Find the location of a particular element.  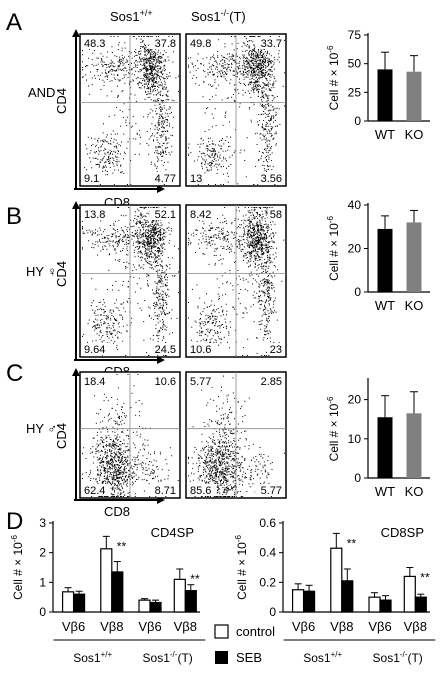

y-tick-label: 20 is located at coordinates (355, 249).